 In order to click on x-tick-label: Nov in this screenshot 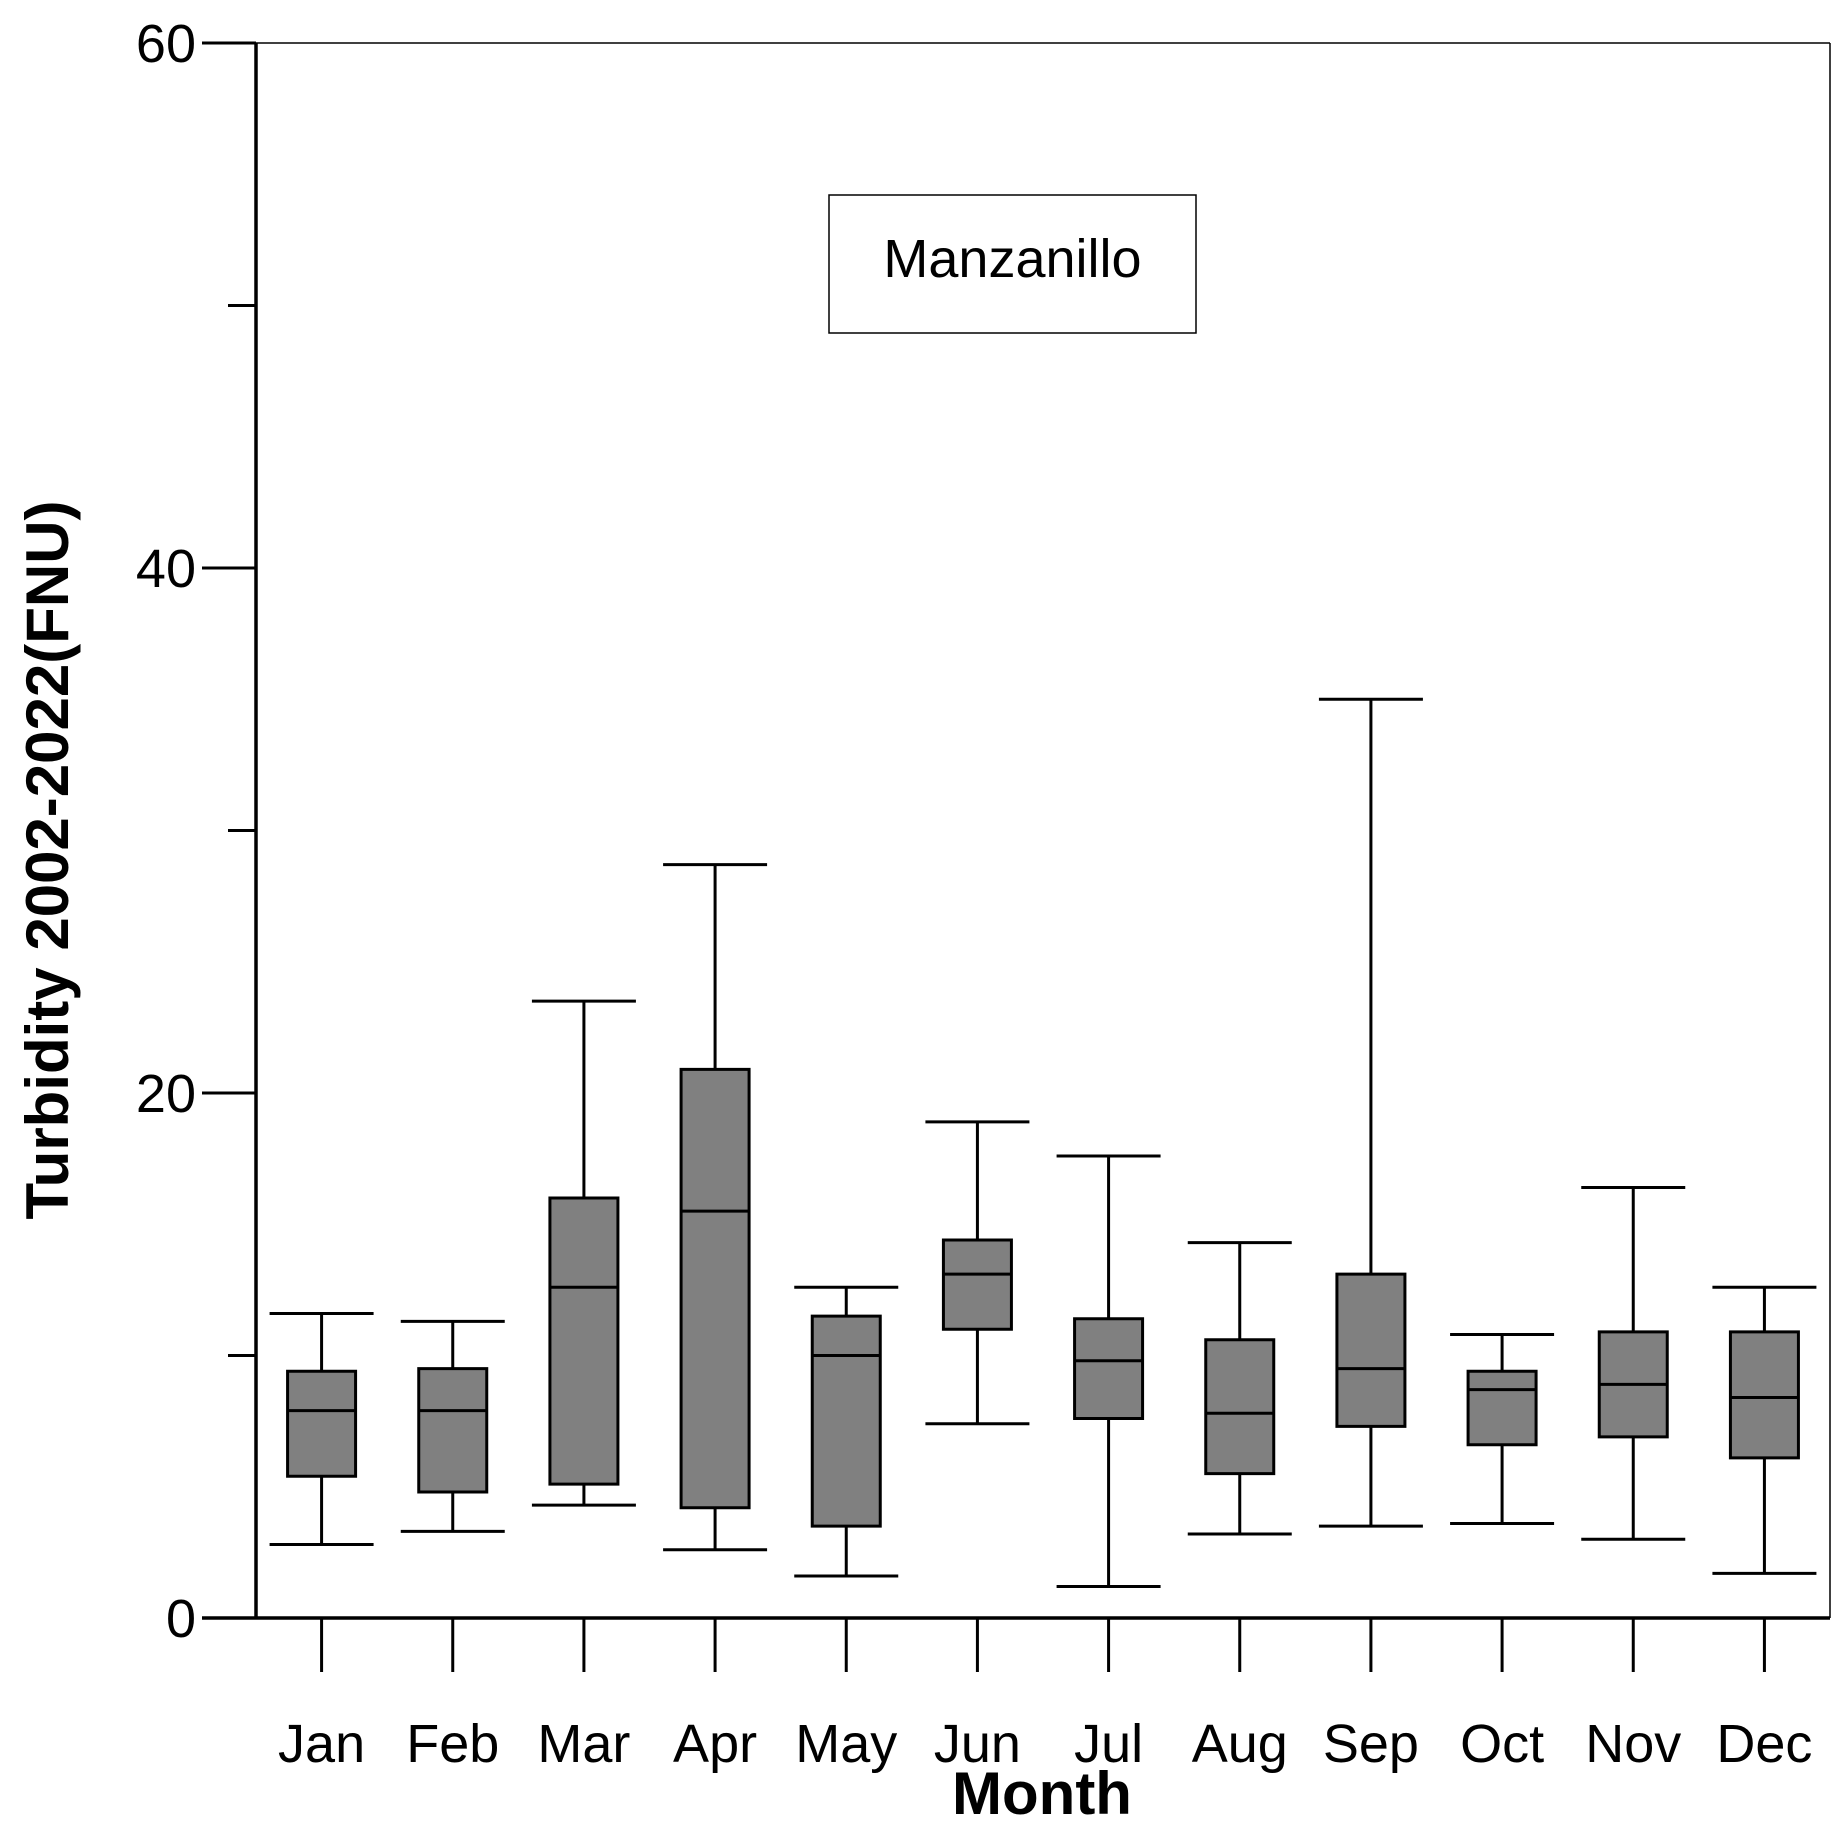, I will do `click(1633, 1744)`.